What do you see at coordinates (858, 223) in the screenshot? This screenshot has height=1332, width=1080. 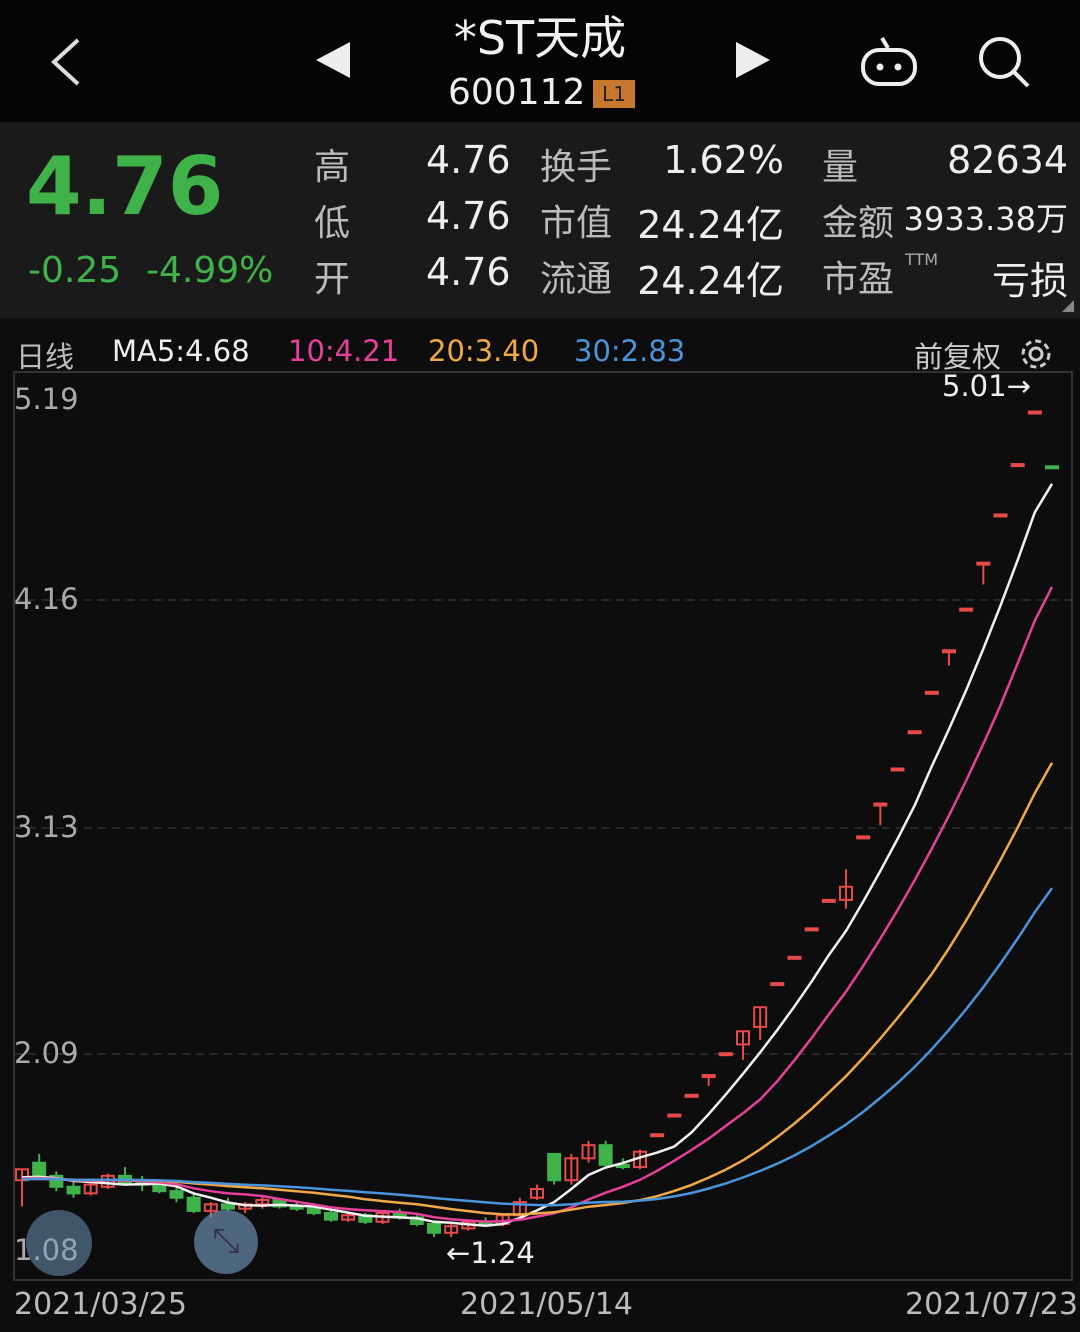 I see `quote-l3-1: 金额` at bounding box center [858, 223].